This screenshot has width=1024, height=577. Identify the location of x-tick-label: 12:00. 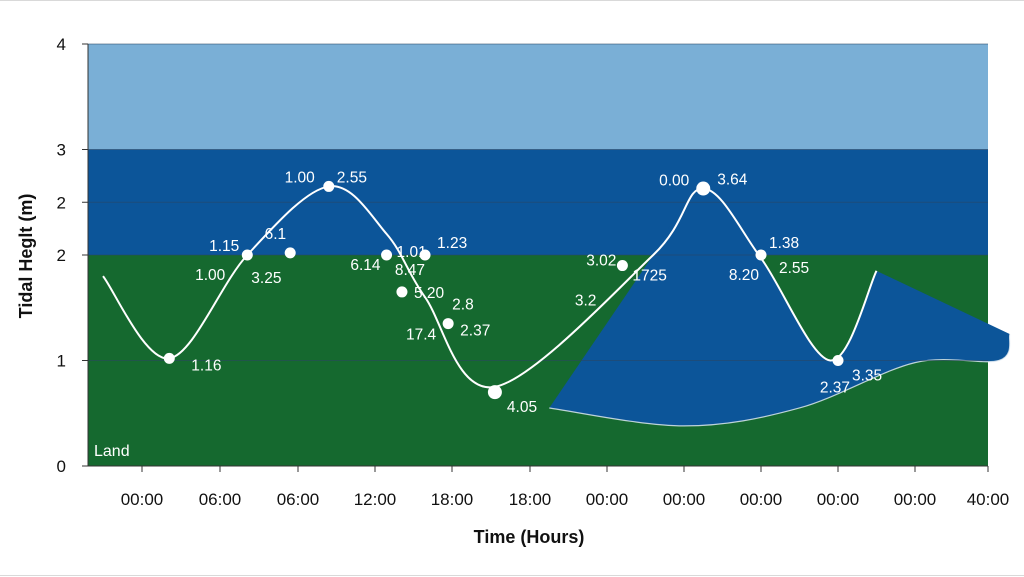
(375, 499).